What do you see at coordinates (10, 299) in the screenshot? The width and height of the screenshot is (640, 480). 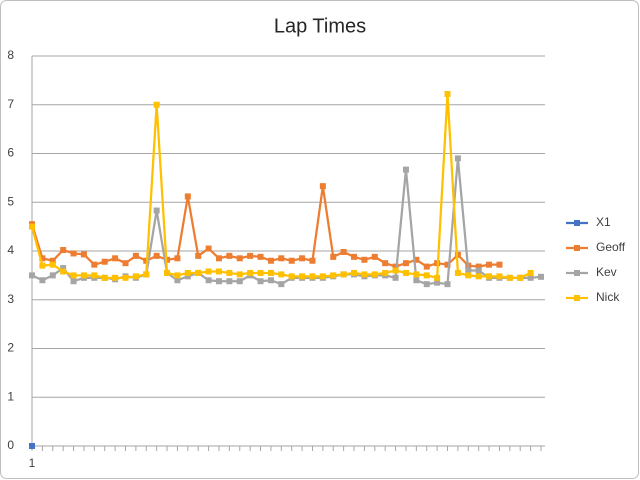 I see `y-tick-label: 3` at bounding box center [10, 299].